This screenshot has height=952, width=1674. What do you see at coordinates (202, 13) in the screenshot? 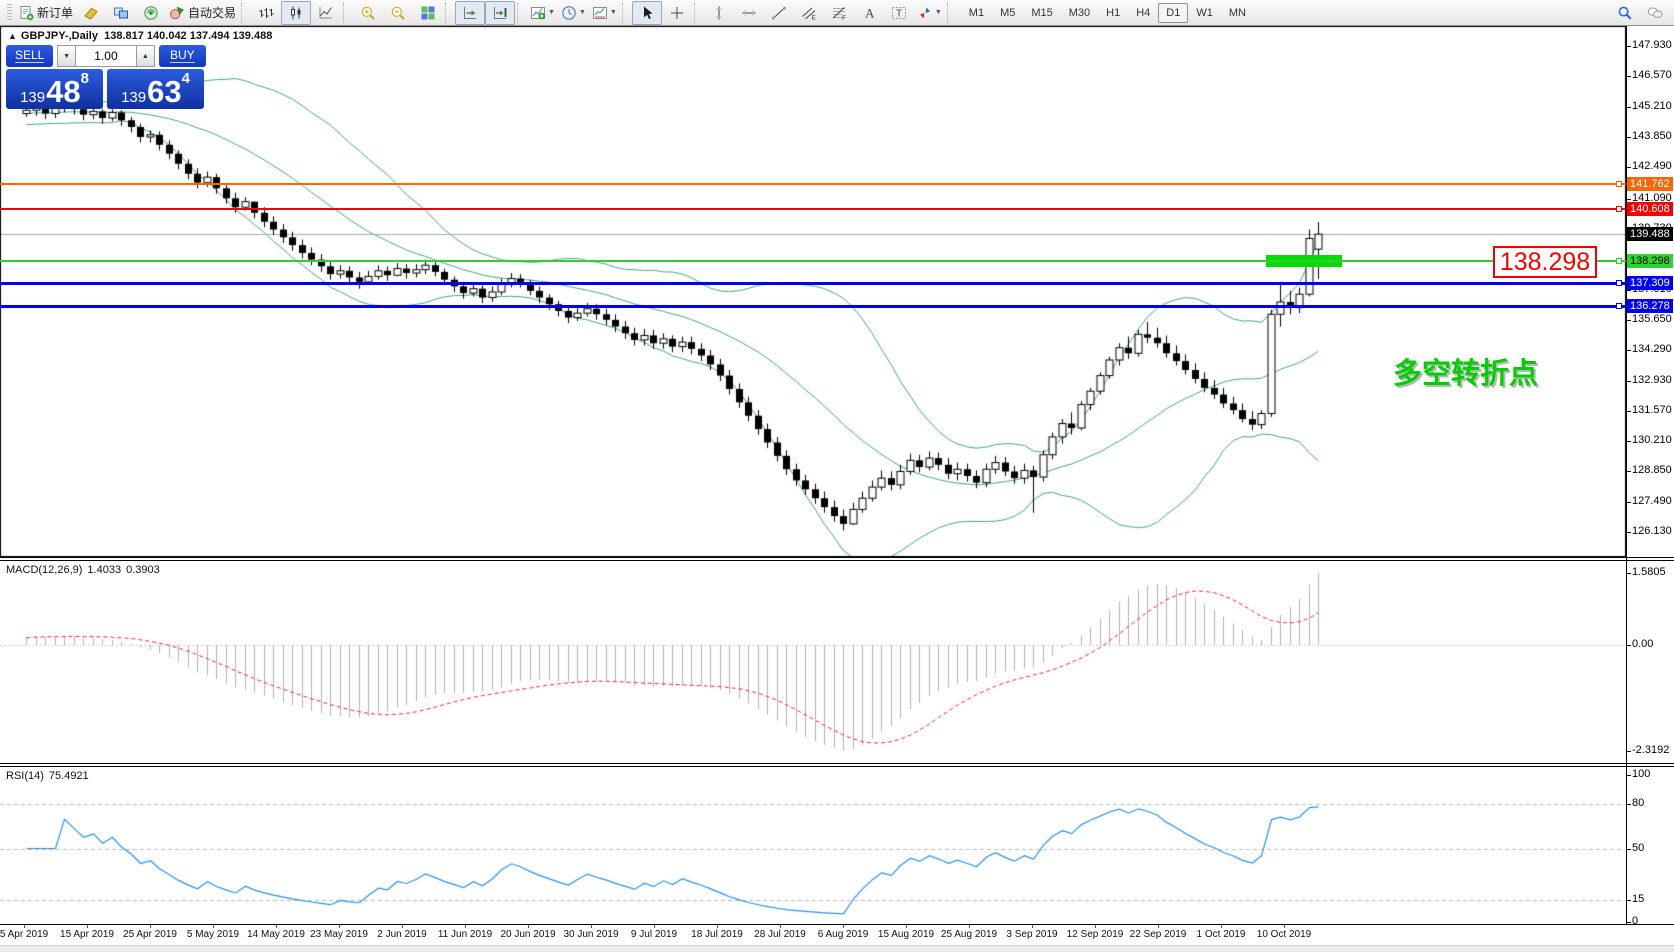
I see `autotrading-button: 自动交易` at bounding box center [202, 13].